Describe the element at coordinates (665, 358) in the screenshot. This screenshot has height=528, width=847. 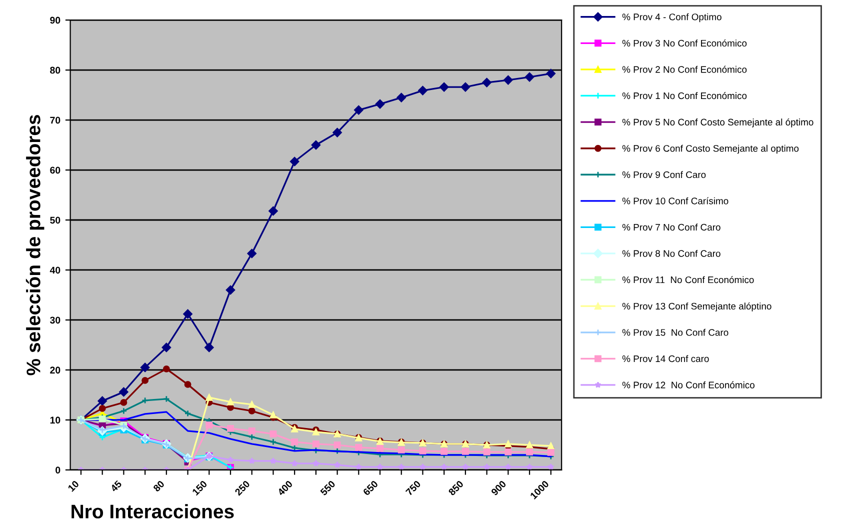
I see `legend-label: % Prov 14 Conf caro` at that location.